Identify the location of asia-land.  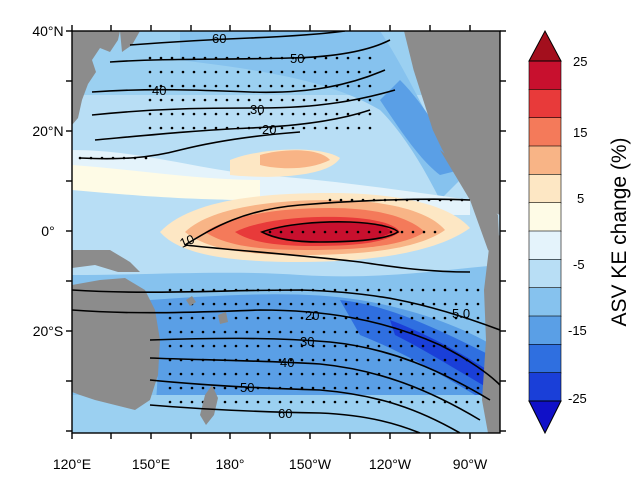
(96, 78).